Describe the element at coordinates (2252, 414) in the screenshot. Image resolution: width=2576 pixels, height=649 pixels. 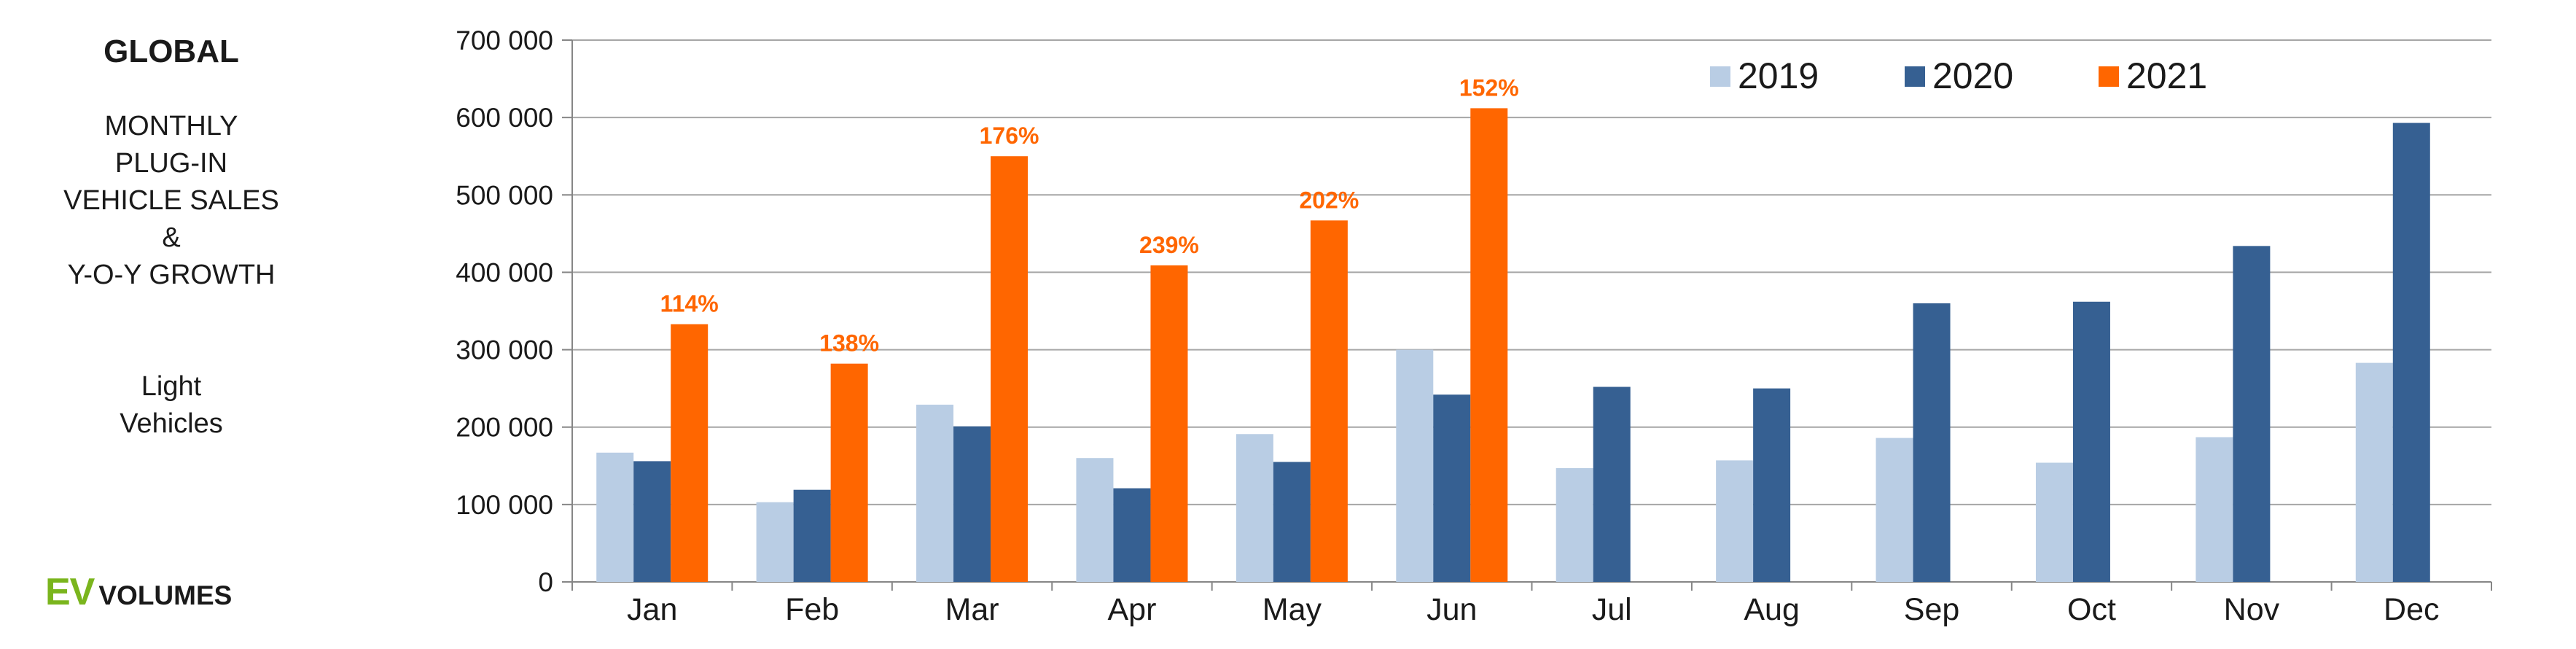
I see `bar-2020-Nov` at that location.